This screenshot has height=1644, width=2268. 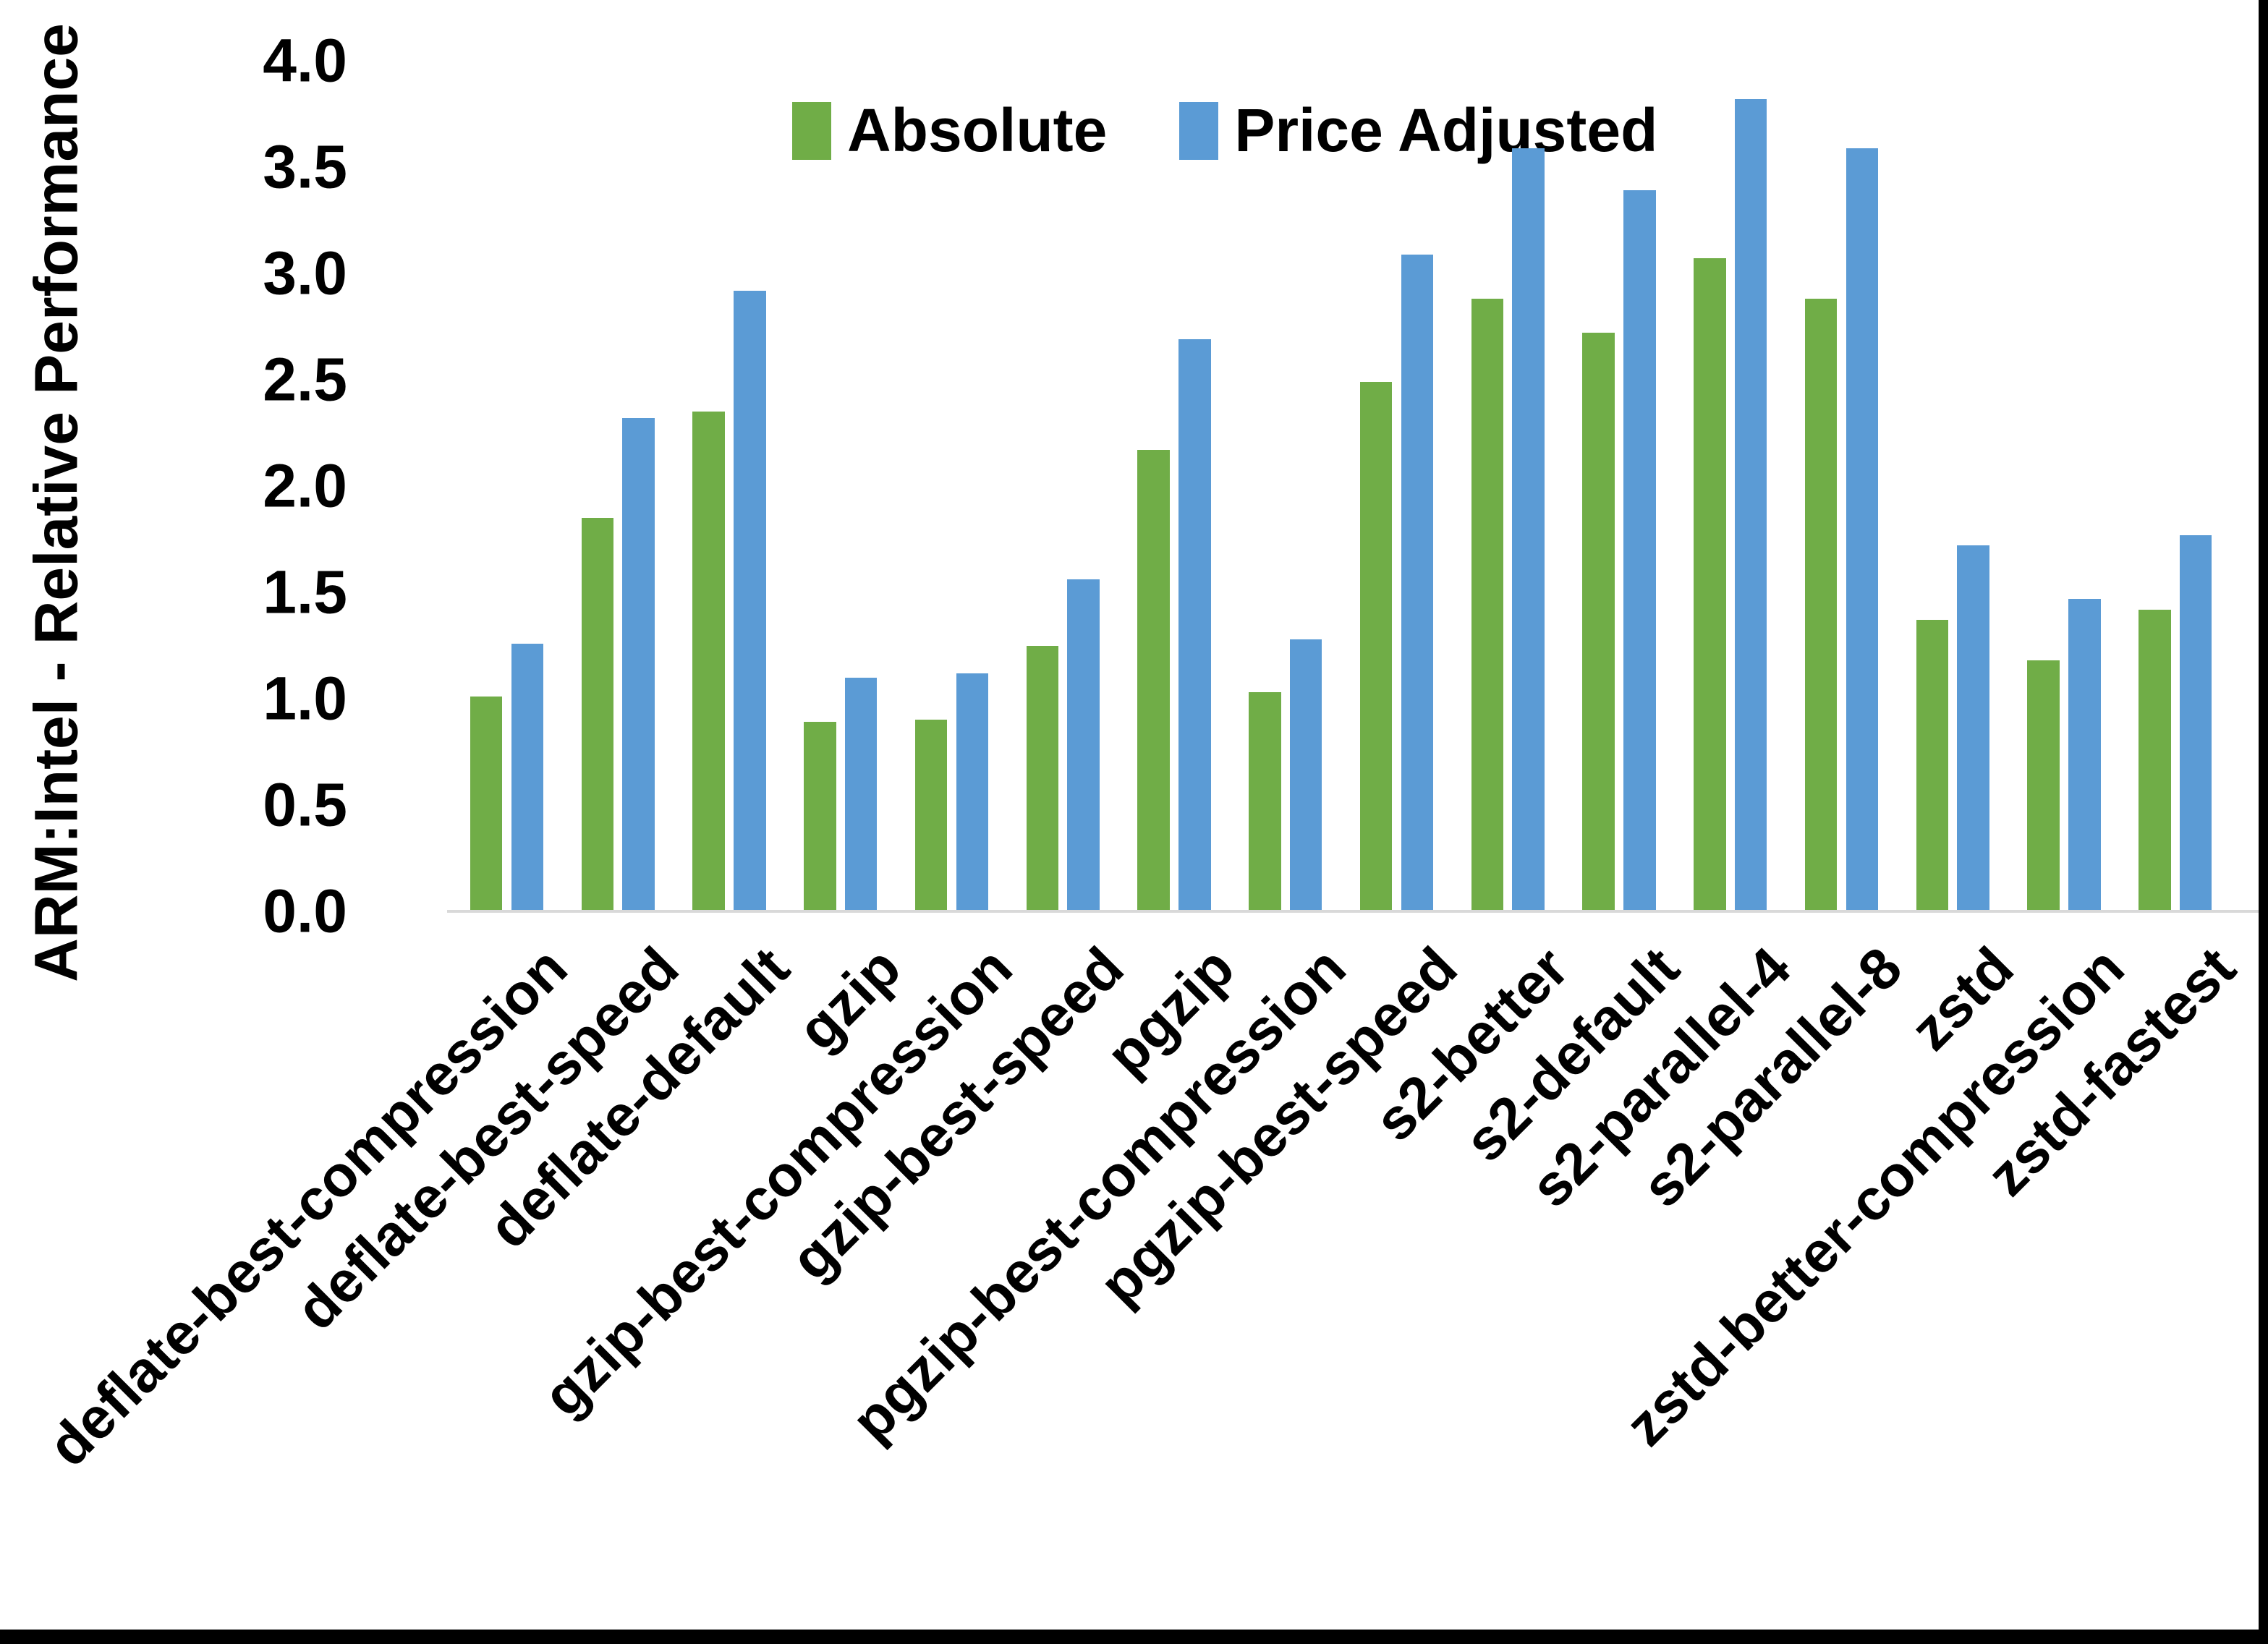 What do you see at coordinates (305, 485) in the screenshot?
I see `y-tick-label: 2.0` at bounding box center [305, 485].